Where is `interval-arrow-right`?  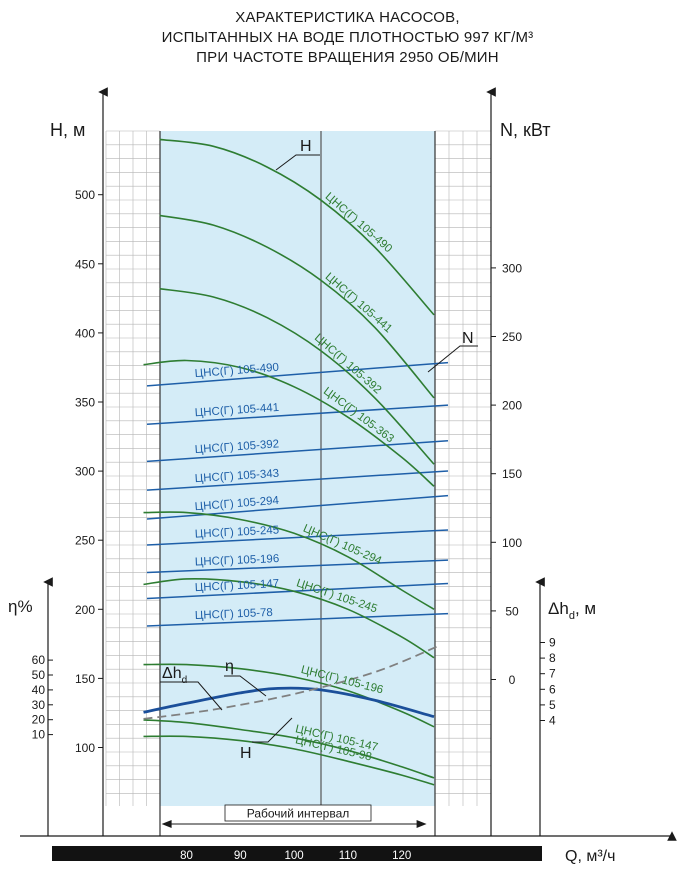 interval-arrow-right is located at coordinates (421, 824).